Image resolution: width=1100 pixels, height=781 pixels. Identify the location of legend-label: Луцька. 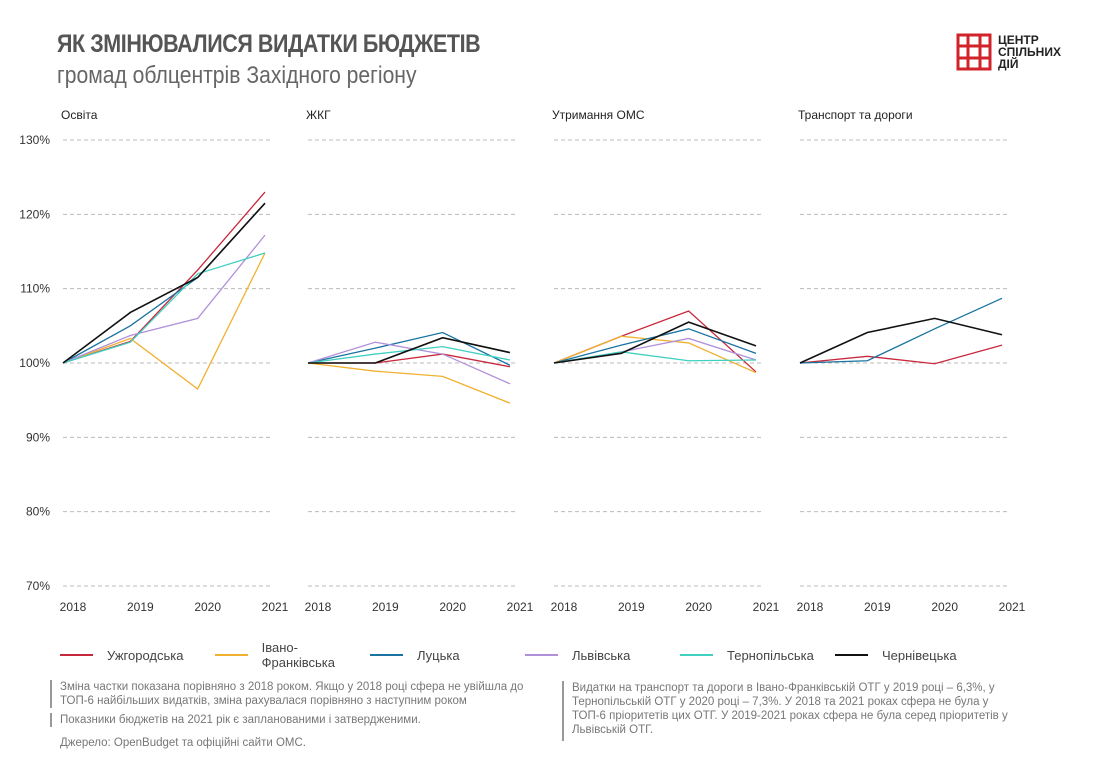
(438, 655).